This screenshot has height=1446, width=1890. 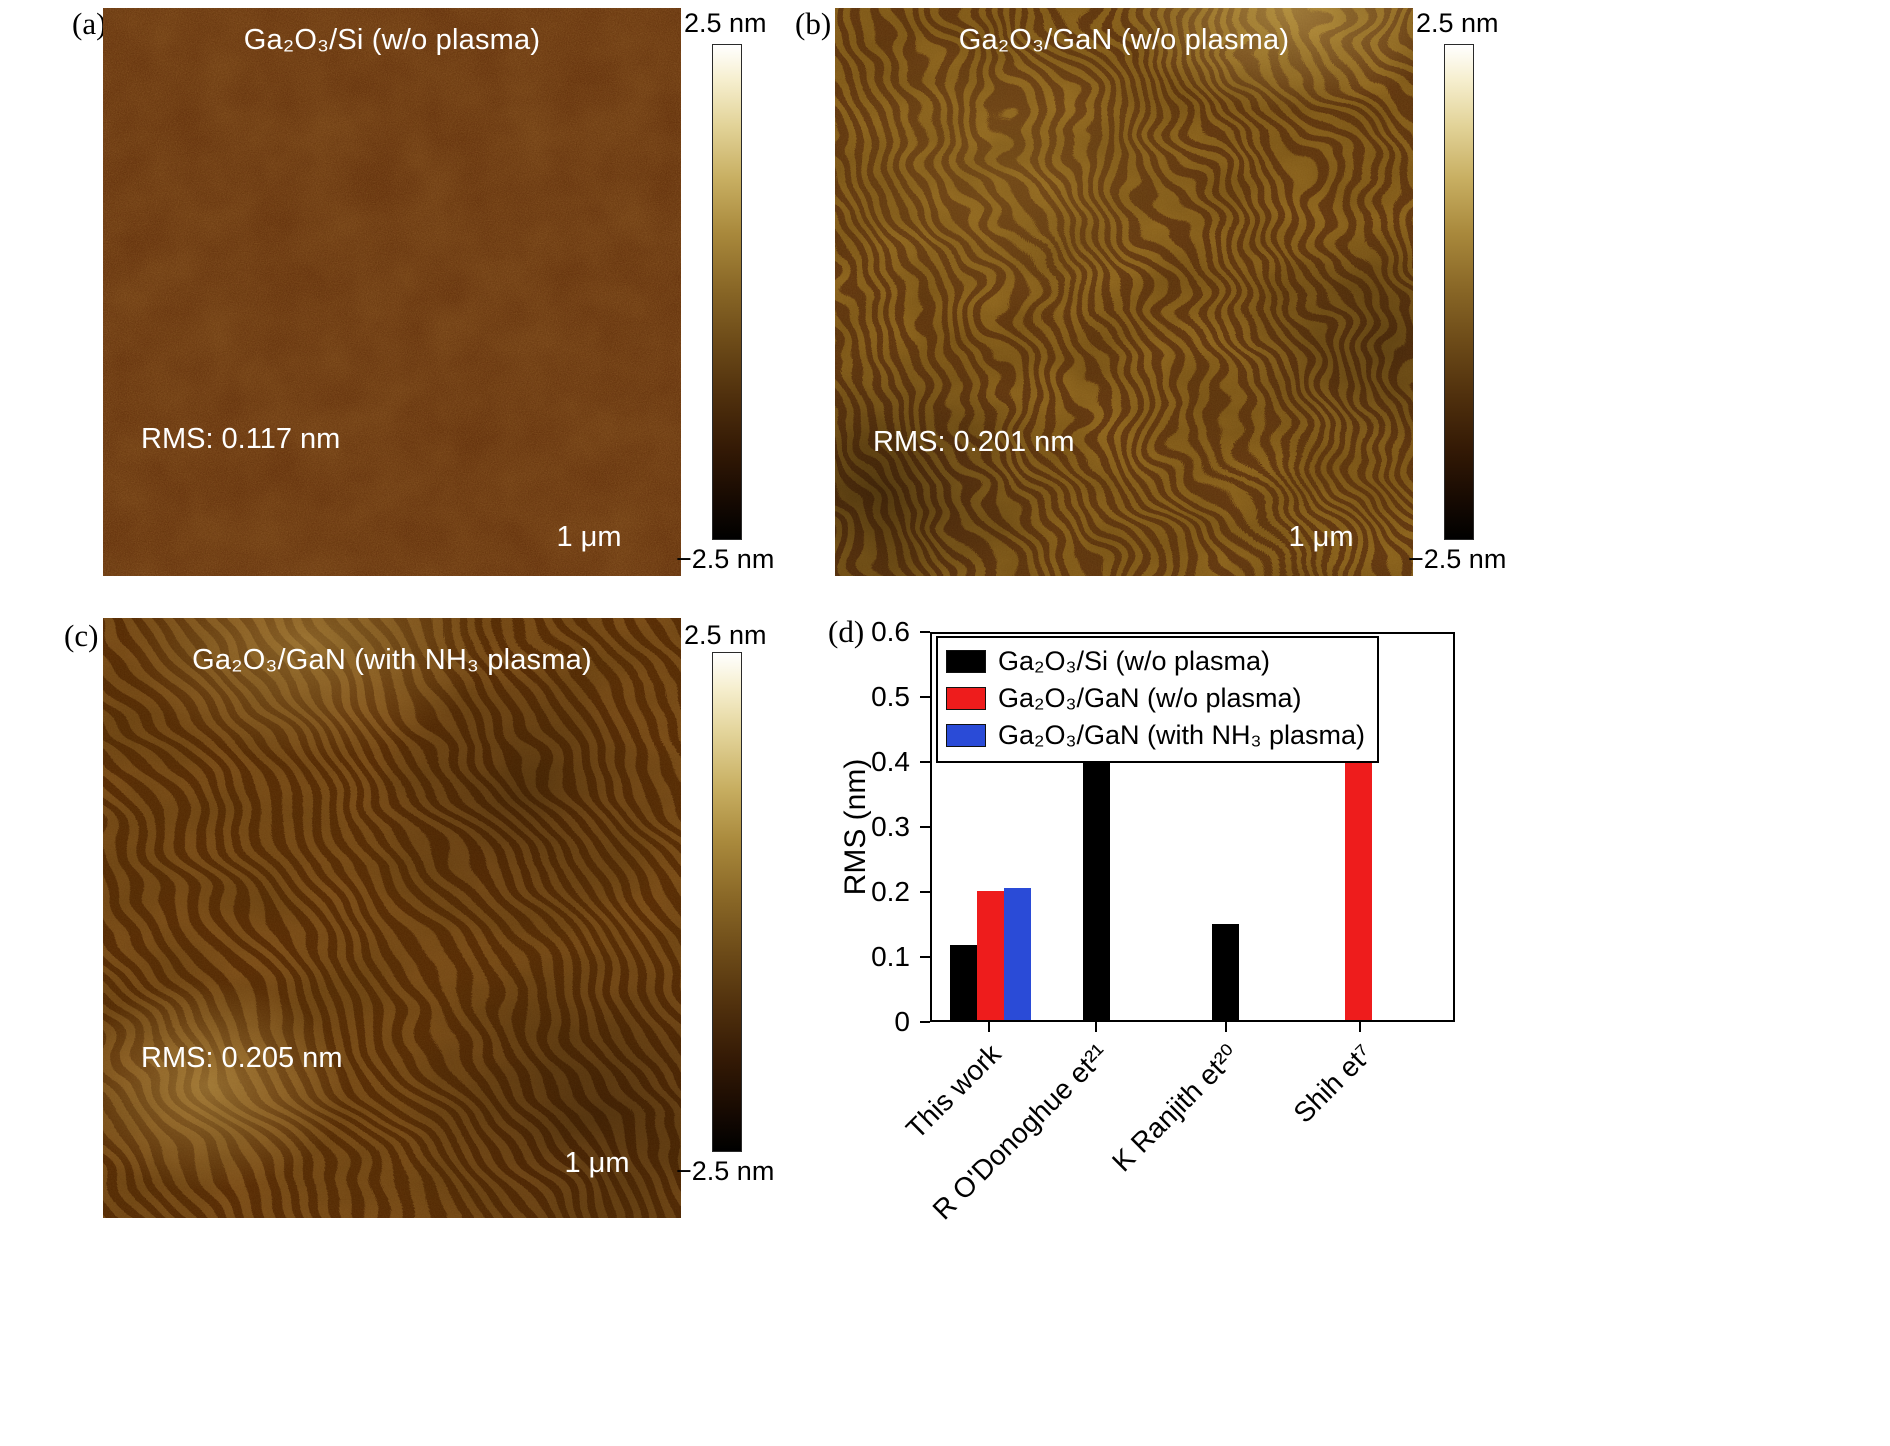 I want to click on scalebar-label-b: 1 μm, so click(x=1321, y=537).